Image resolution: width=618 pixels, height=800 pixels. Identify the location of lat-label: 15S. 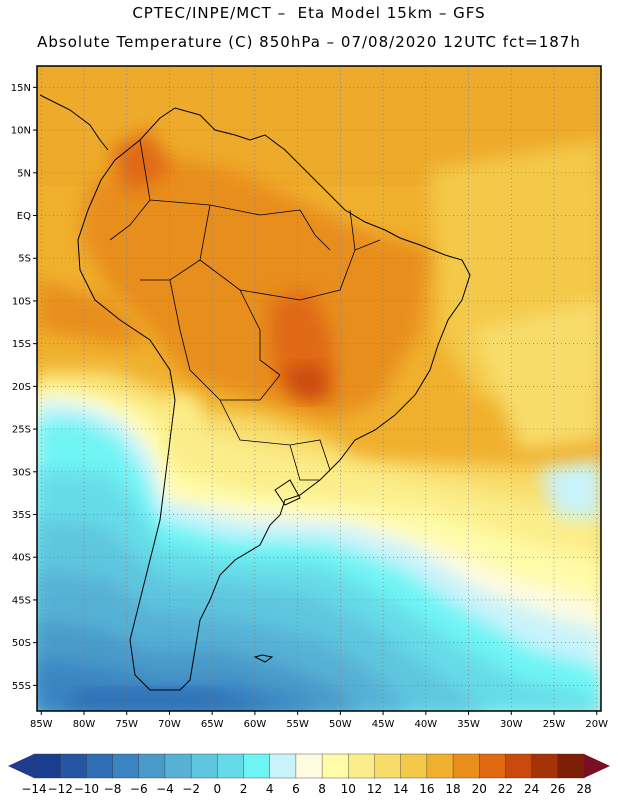
(21, 344).